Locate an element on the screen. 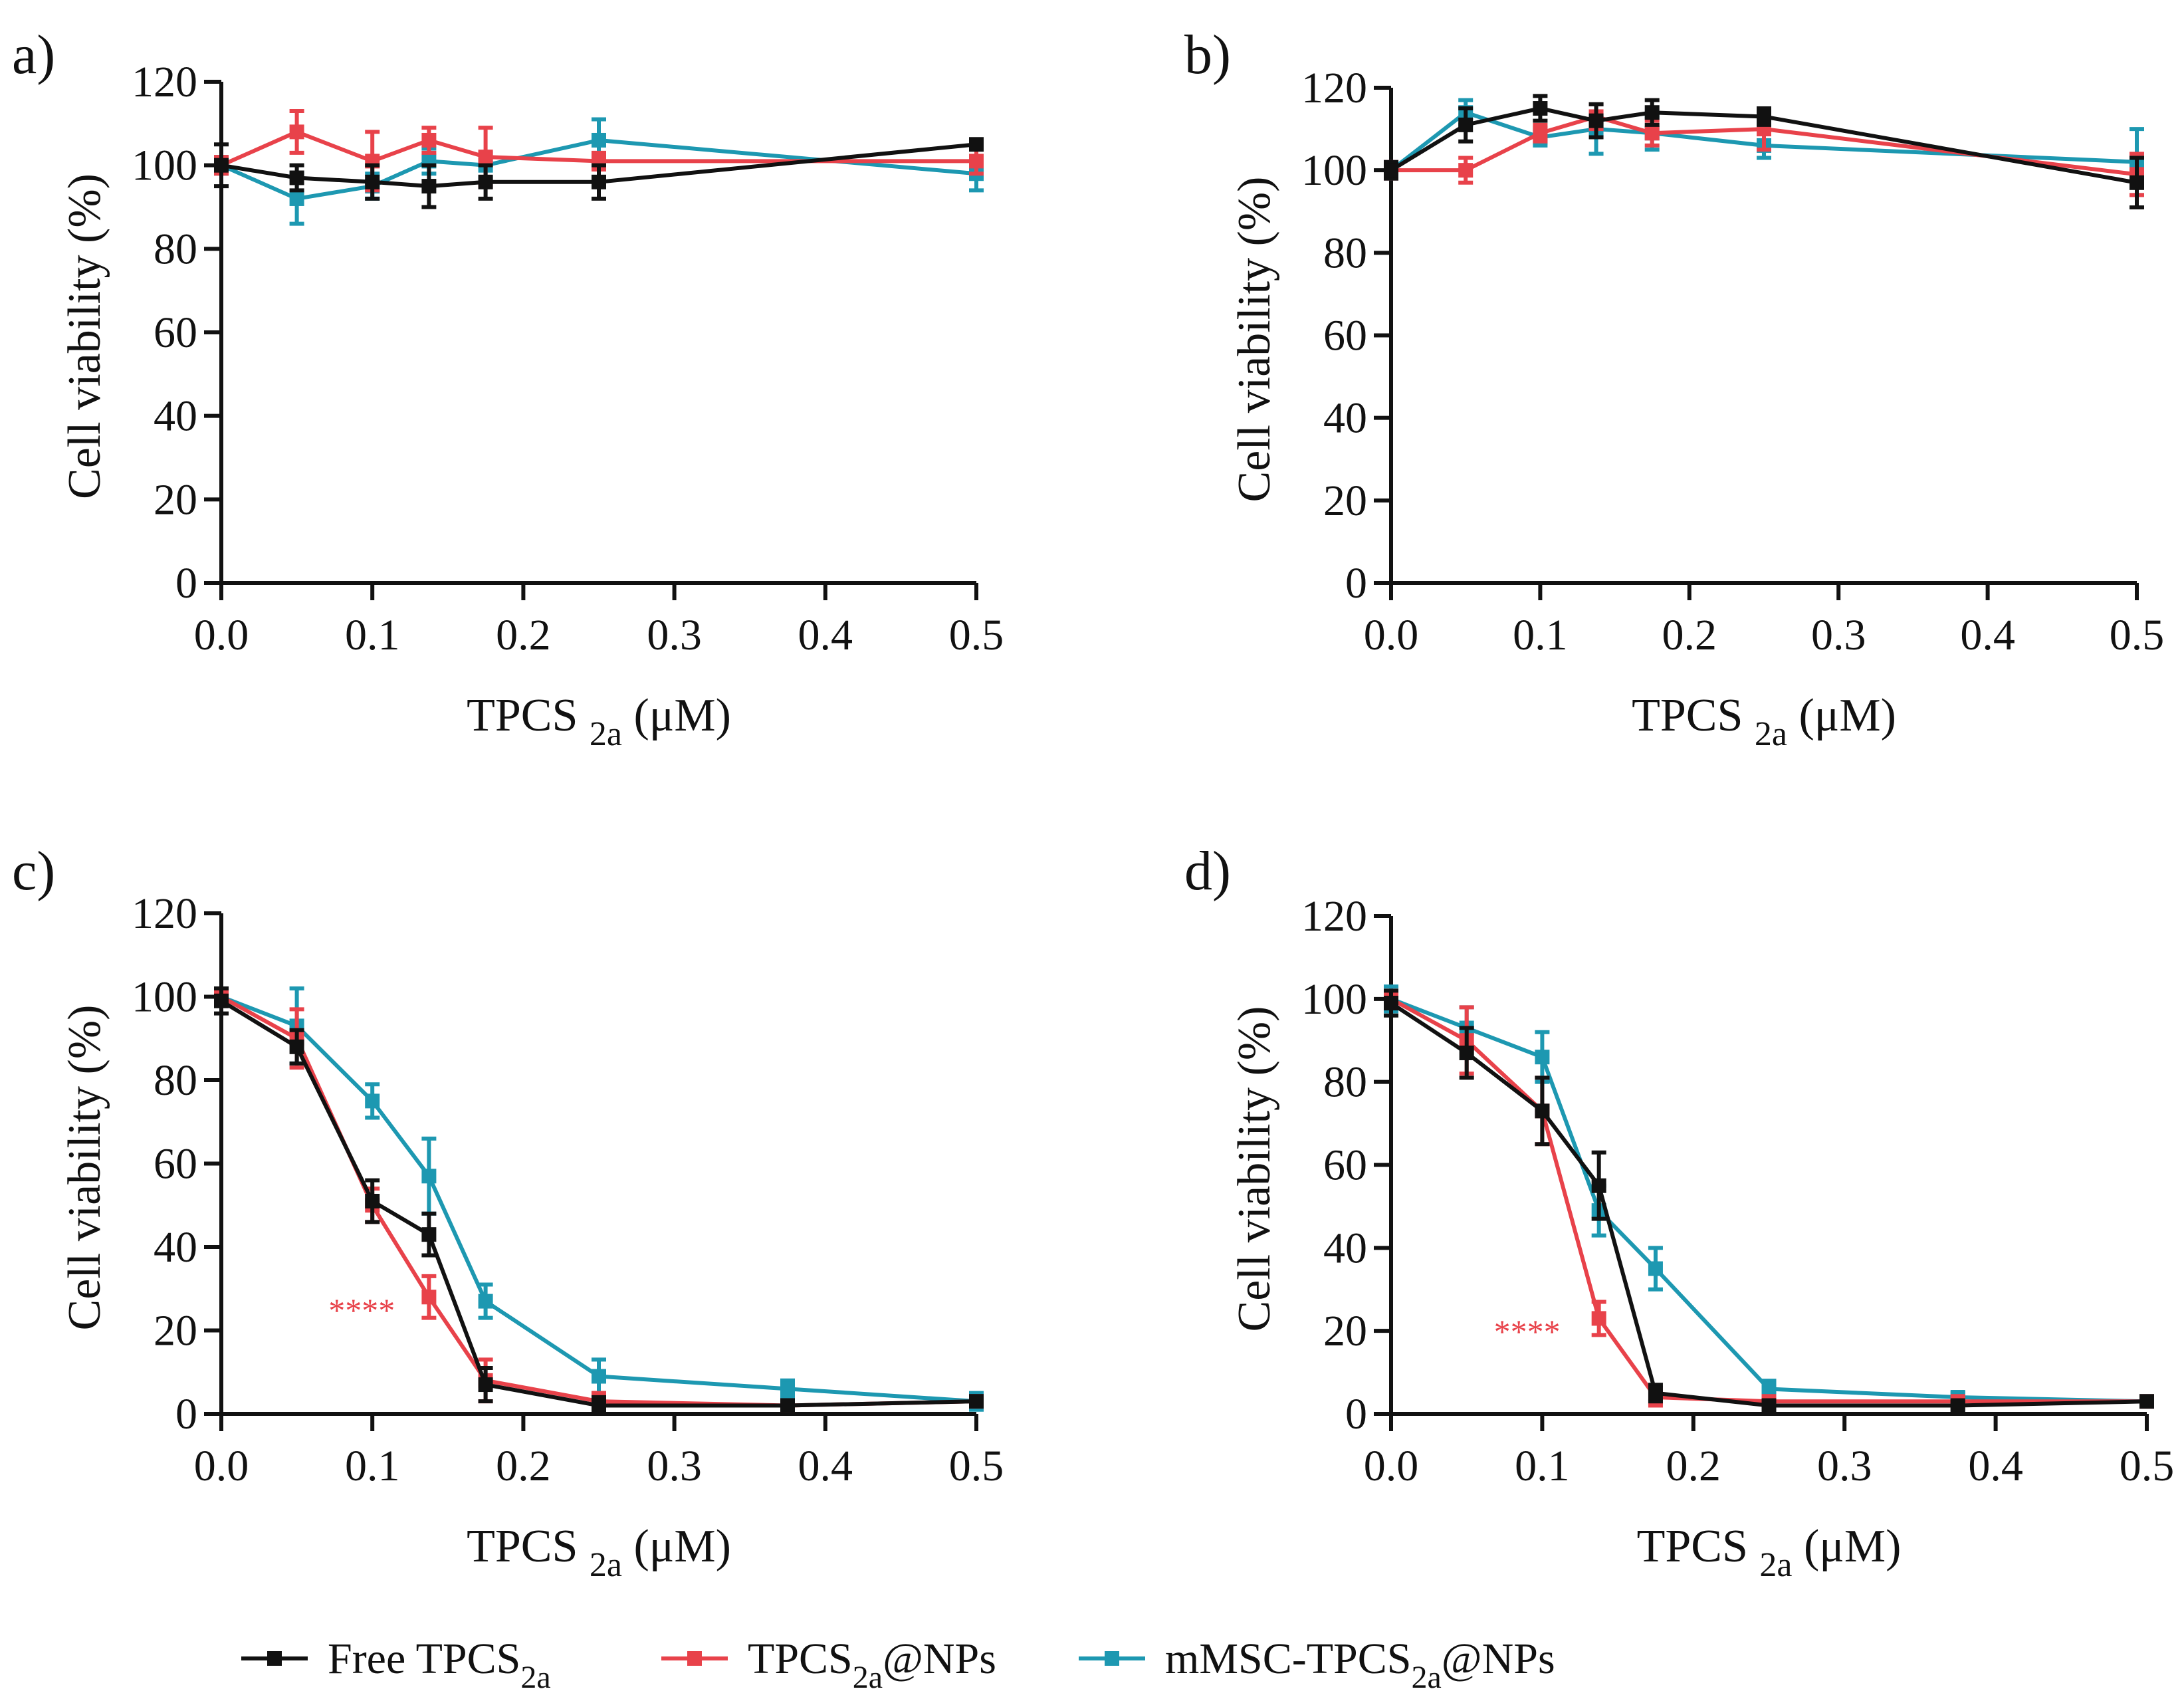 This screenshot has height=1703, width=2184. legend: Free TPCS2a TPCS2a@NPs mMSC-TPCS2a@NPs is located at coordinates (898, 1665).